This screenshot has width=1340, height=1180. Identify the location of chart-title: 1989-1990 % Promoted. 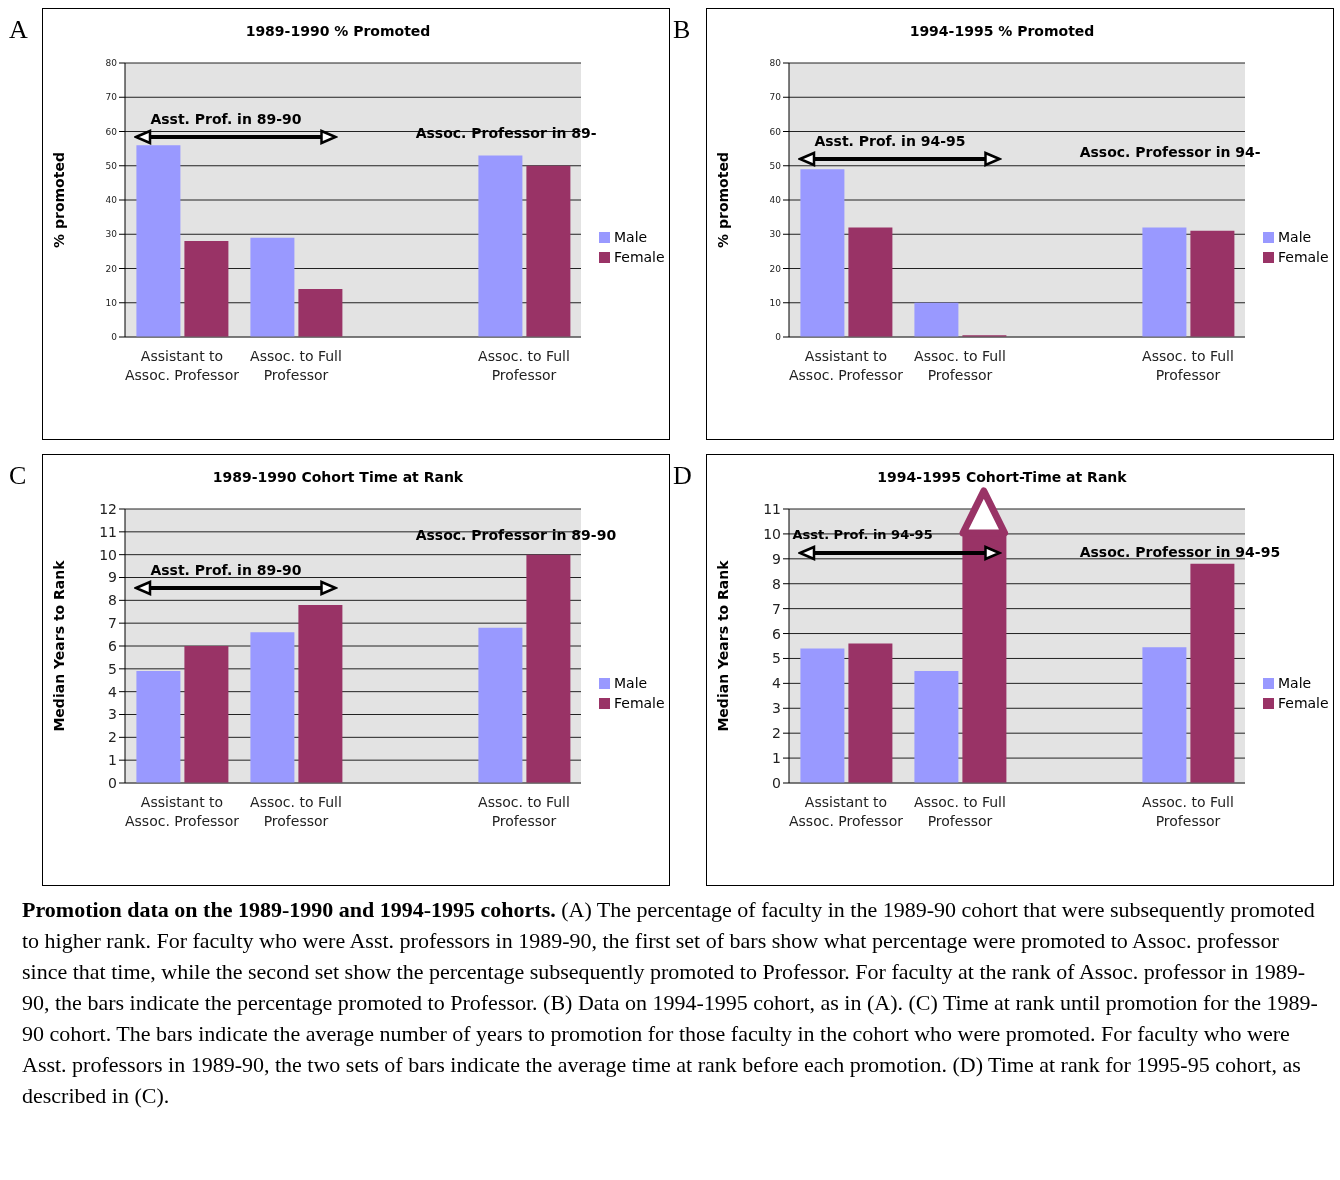
(338, 31).